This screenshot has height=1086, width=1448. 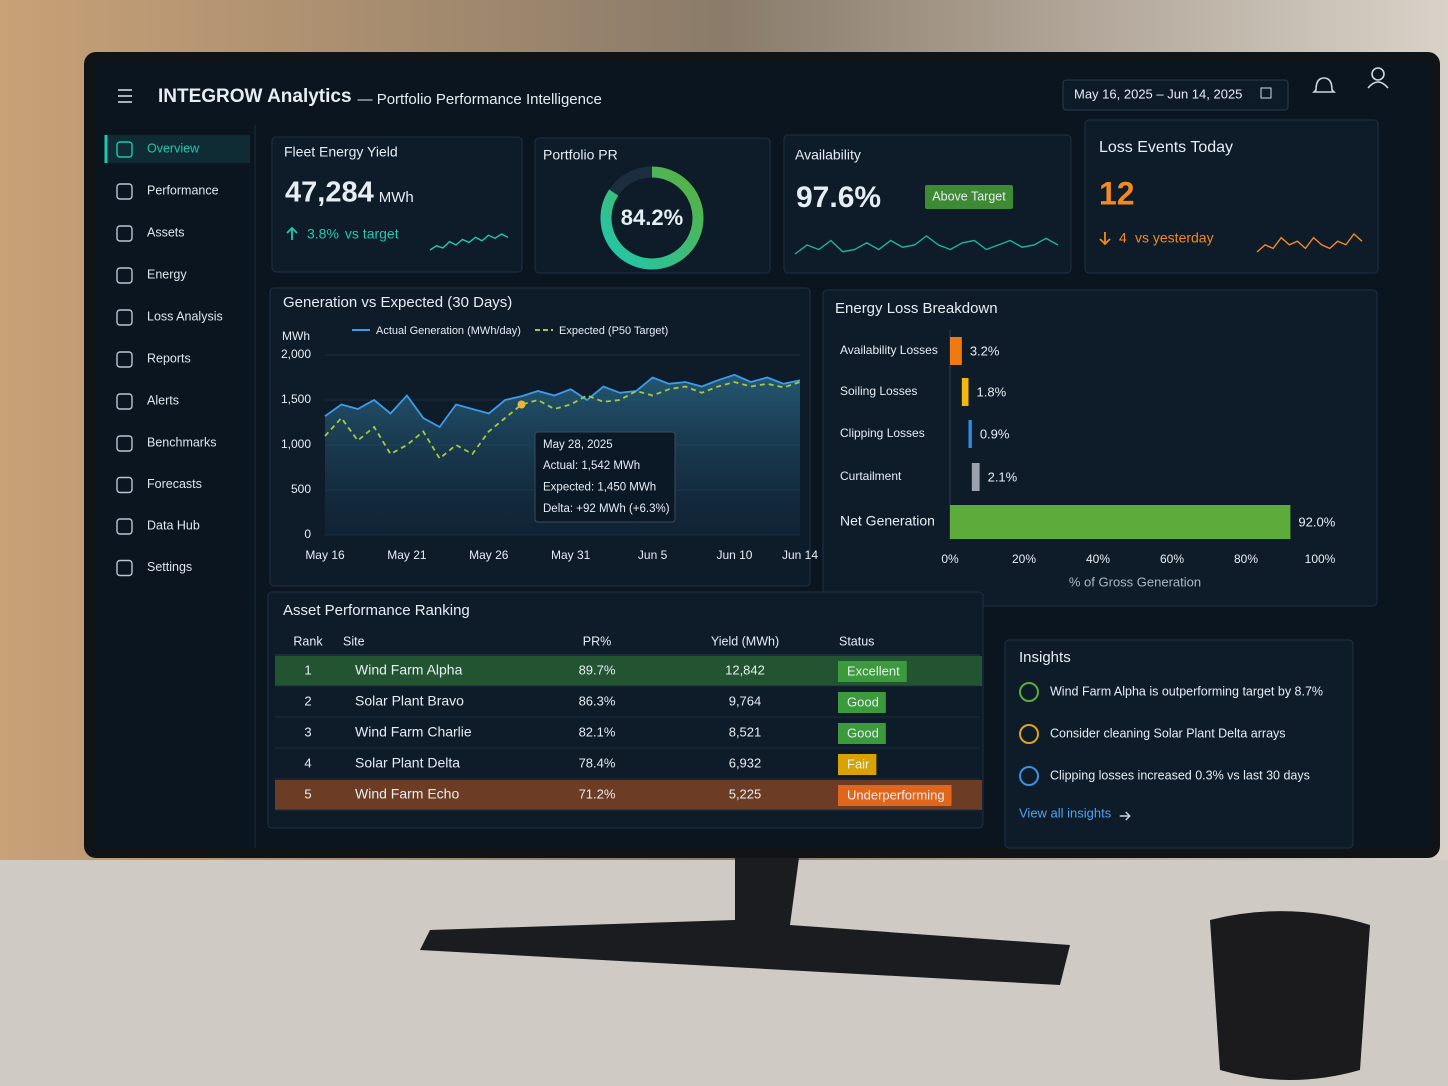 What do you see at coordinates (613, 331) in the screenshot?
I see `legend-label: Expected (P50 Target)` at bounding box center [613, 331].